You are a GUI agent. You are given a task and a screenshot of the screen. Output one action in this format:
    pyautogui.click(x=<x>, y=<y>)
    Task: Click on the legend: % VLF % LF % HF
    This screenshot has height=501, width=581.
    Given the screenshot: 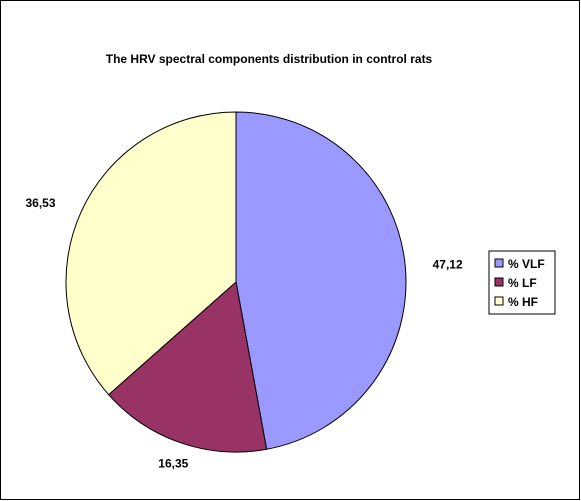 What is the action you would take?
    pyautogui.click(x=522, y=282)
    